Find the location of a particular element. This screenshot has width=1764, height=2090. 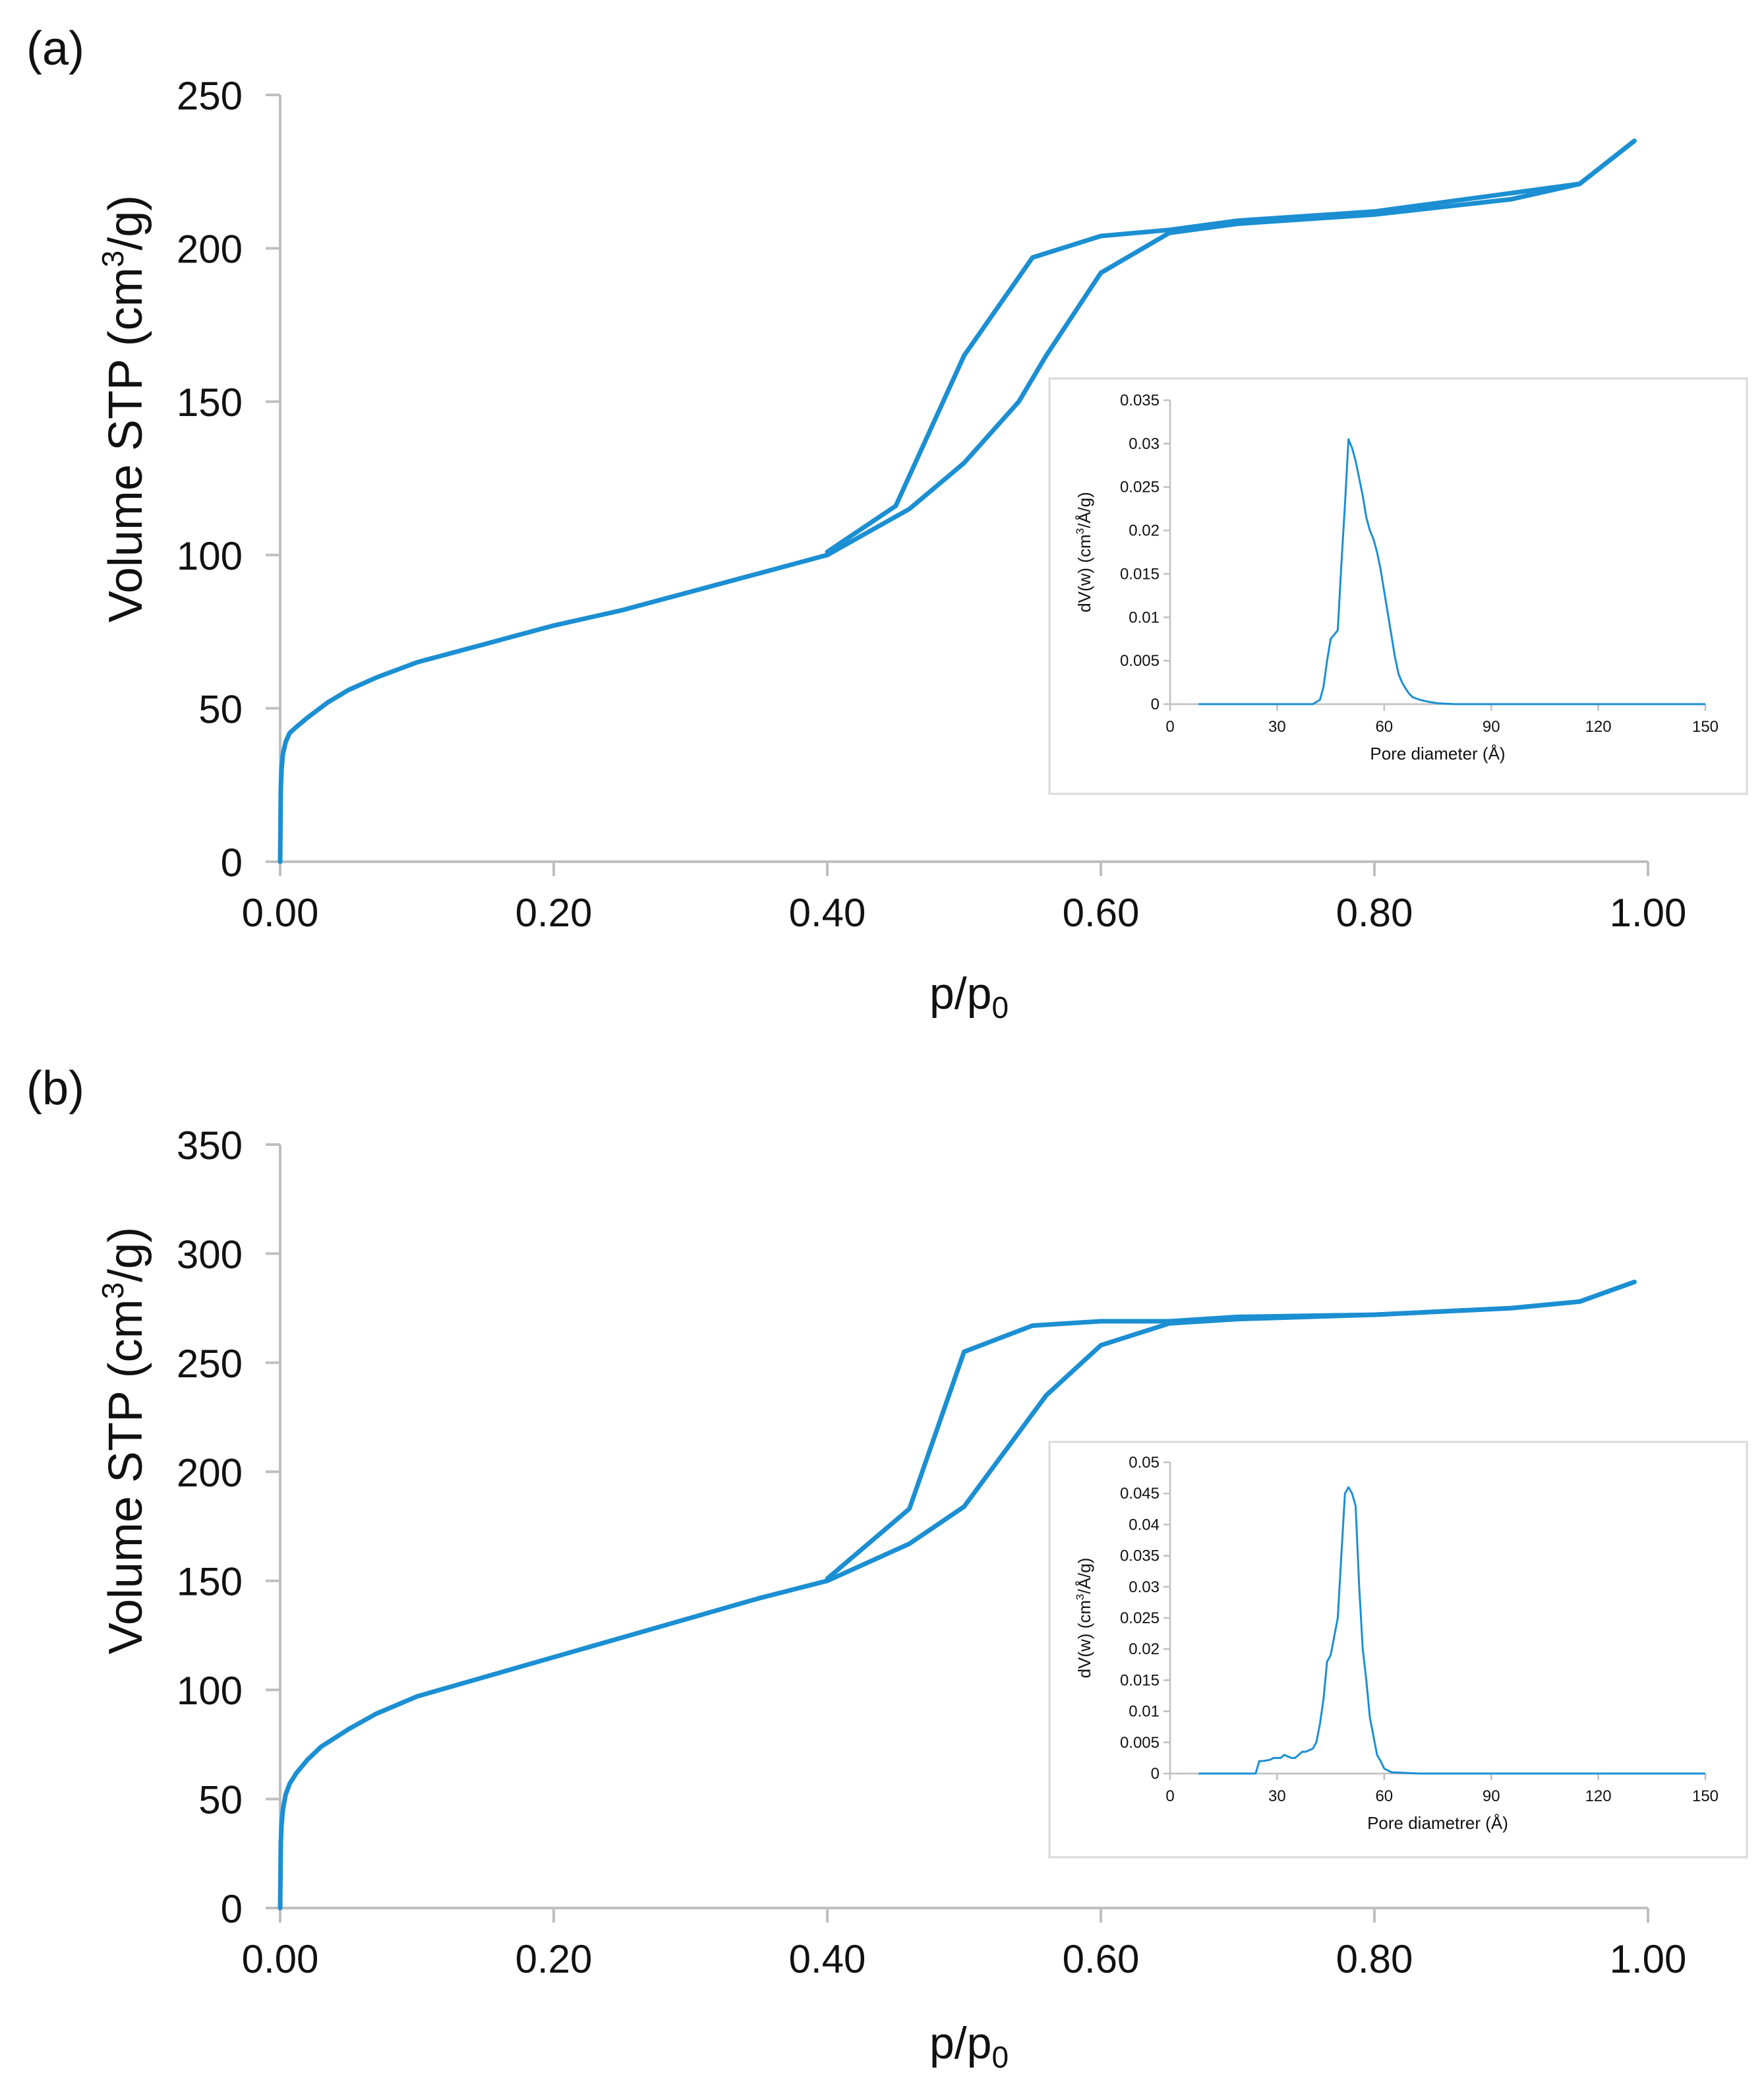

inset-x-axis-label: Pore diametrer (Å) is located at coordinates (1437, 1823).